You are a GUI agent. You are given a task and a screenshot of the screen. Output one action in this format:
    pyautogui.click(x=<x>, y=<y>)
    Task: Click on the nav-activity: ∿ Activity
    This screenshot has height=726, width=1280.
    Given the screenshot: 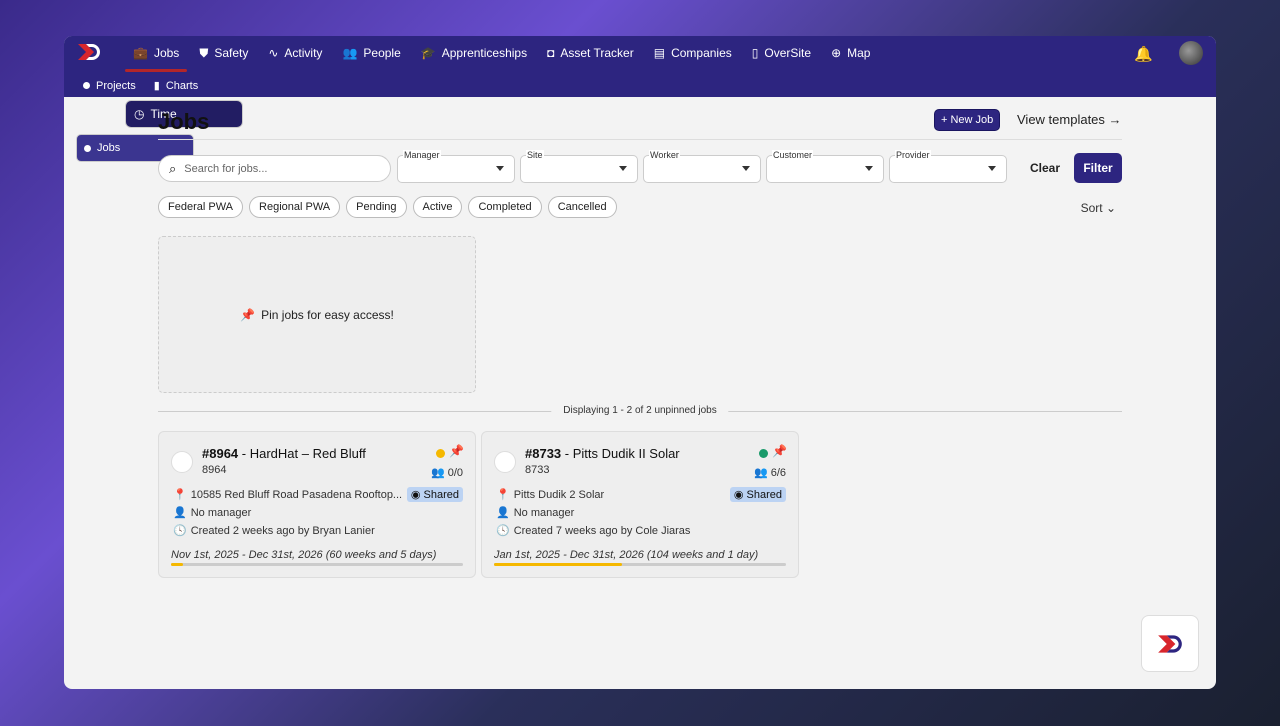 What is the action you would take?
    pyautogui.click(x=295, y=53)
    